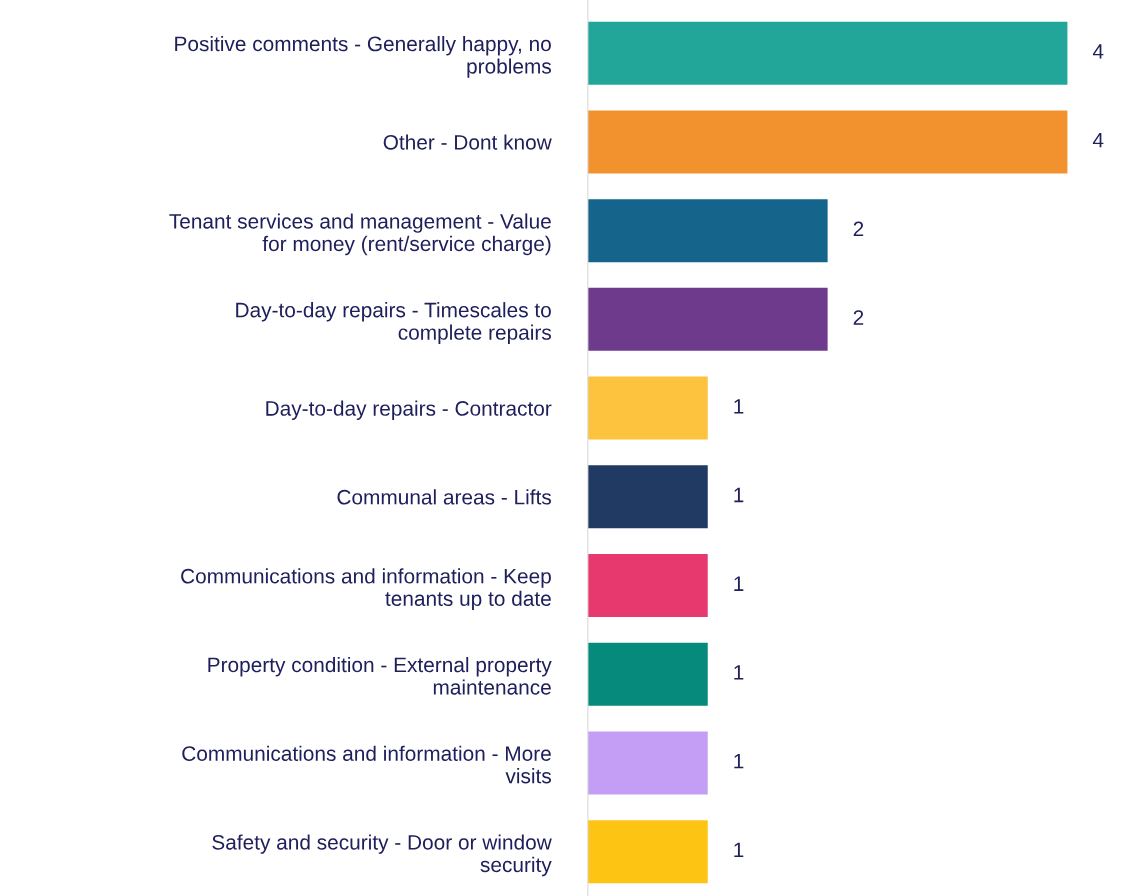 Image resolution: width=1124 pixels, height=896 pixels. I want to click on y-tick-label: Positive comments - Generally happy, no problems, so click(363, 56).